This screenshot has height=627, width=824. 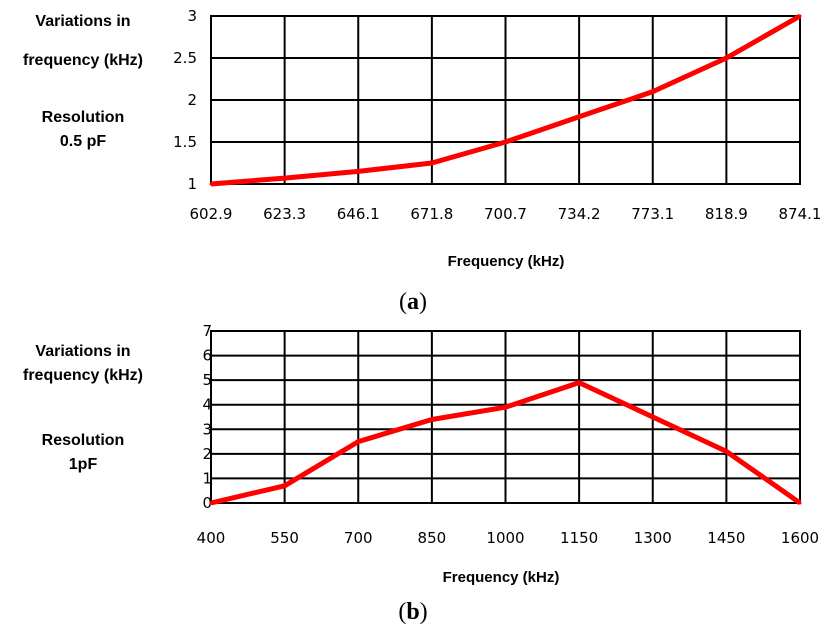 I want to click on resolution-annotation: 1pF, so click(x=83, y=464).